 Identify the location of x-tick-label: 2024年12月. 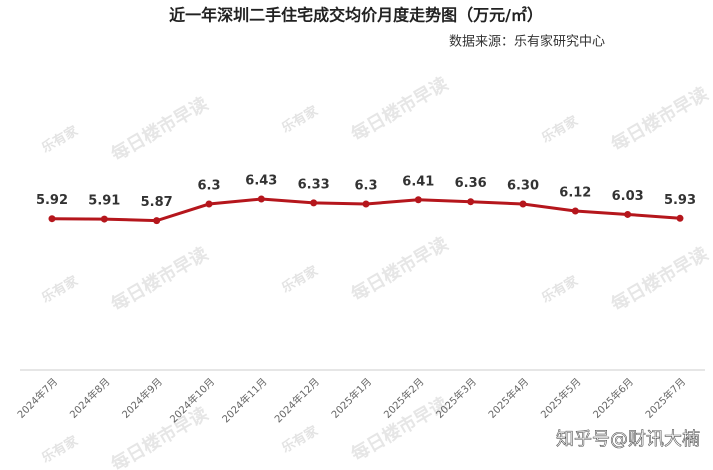
(297, 400).